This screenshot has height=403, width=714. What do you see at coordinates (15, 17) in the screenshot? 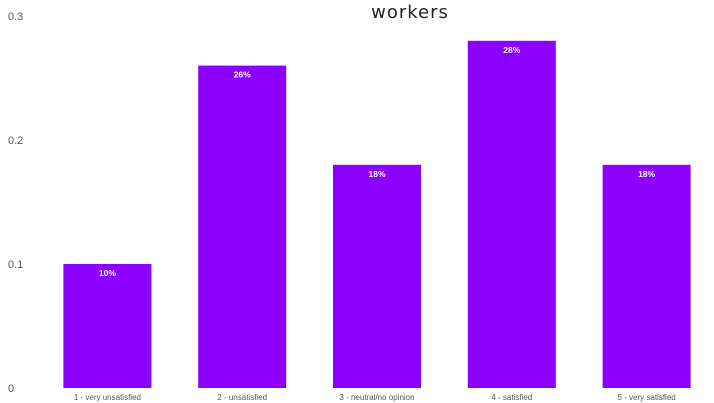
I see `y-tick-label: 0.3` at bounding box center [15, 17].